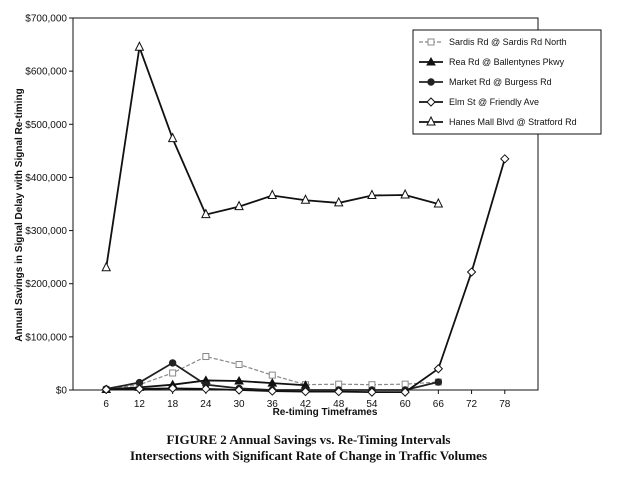 The width and height of the screenshot is (617, 480). What do you see at coordinates (273, 404) in the screenshot?
I see `x-tick-label: 36` at bounding box center [273, 404].